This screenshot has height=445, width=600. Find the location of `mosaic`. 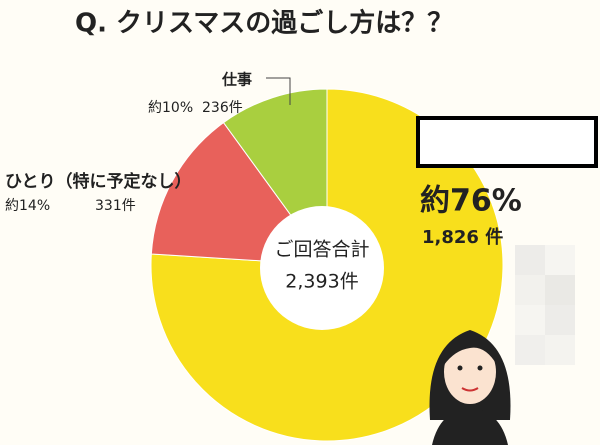

mosaic is located at coordinates (545, 305).